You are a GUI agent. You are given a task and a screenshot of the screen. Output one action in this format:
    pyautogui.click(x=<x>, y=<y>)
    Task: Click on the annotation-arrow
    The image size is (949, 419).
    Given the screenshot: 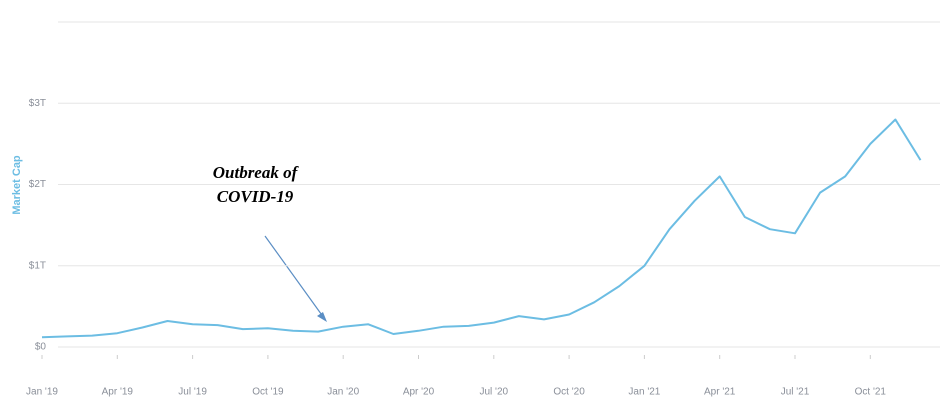 What is the action you would take?
    pyautogui.click(x=294, y=277)
    